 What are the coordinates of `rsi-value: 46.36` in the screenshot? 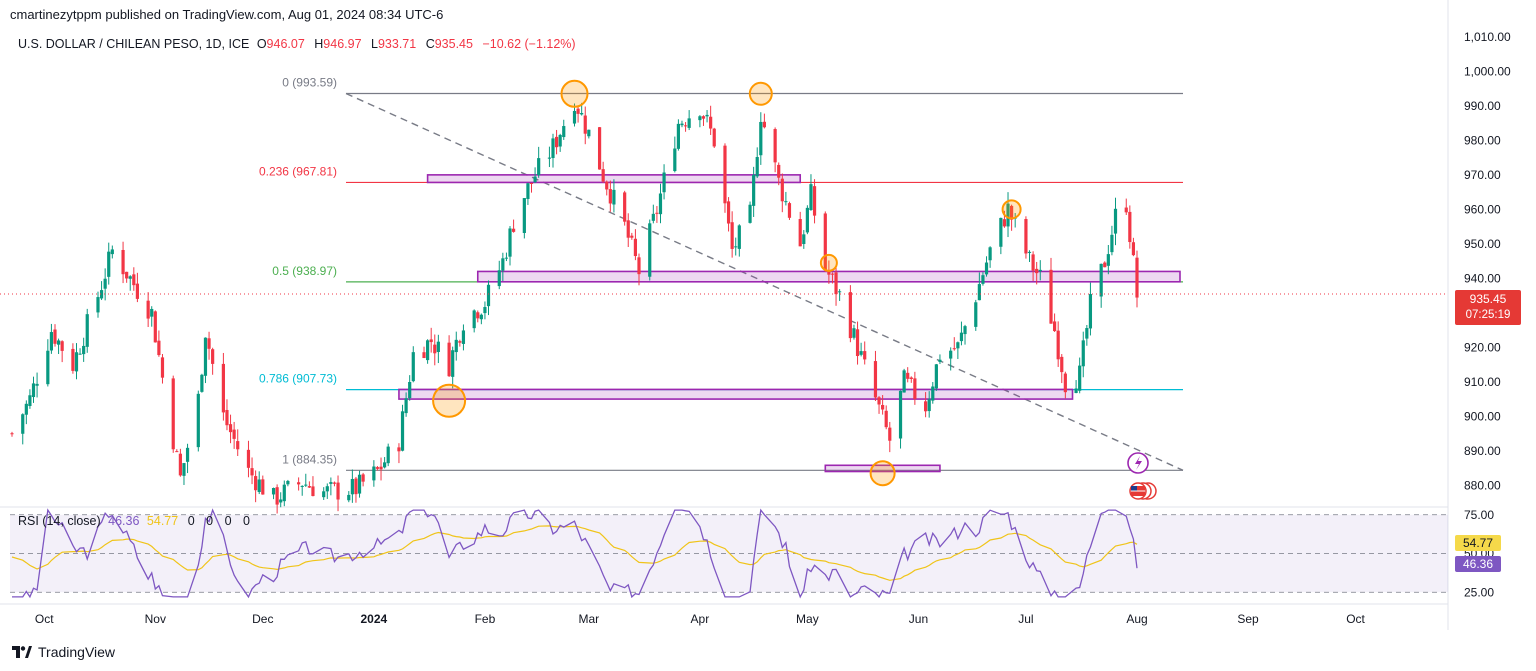 It's located at (124, 521).